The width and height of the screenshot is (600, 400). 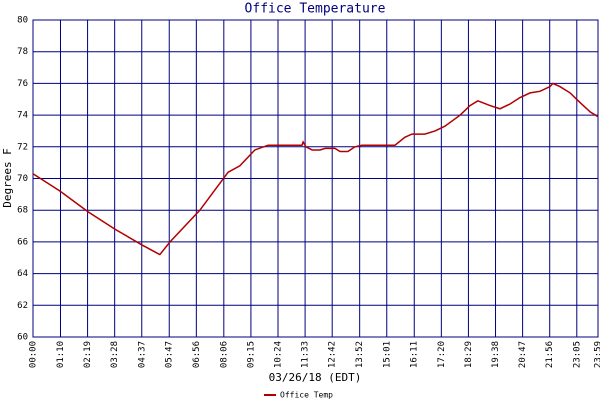 I want to click on chart-title: Office Temperature, so click(x=315, y=9).